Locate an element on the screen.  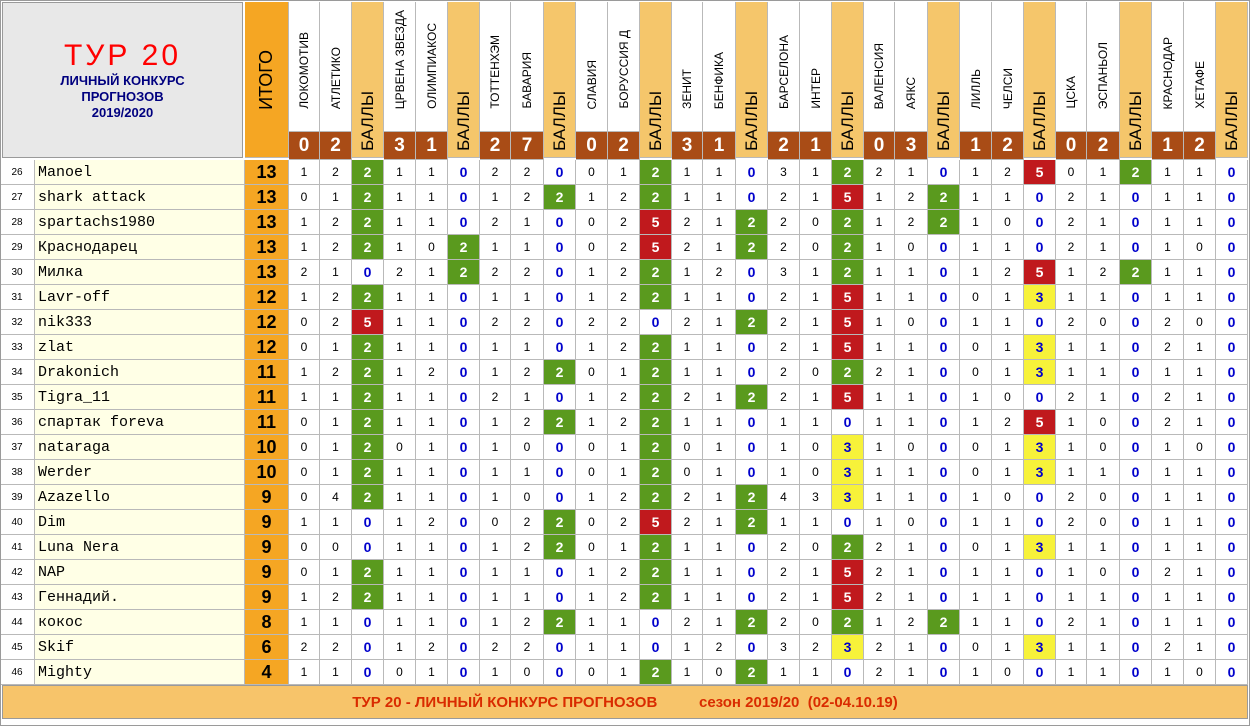
row-number: 33 is located at coordinates (17, 347).